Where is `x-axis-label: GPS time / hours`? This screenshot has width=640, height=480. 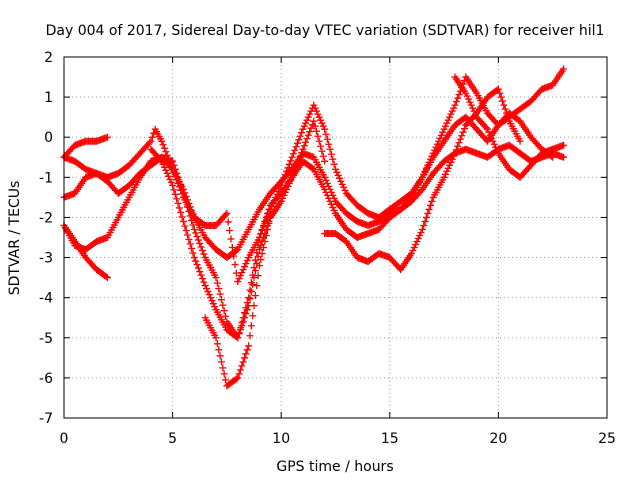 x-axis-label: GPS time / hours is located at coordinates (334, 467).